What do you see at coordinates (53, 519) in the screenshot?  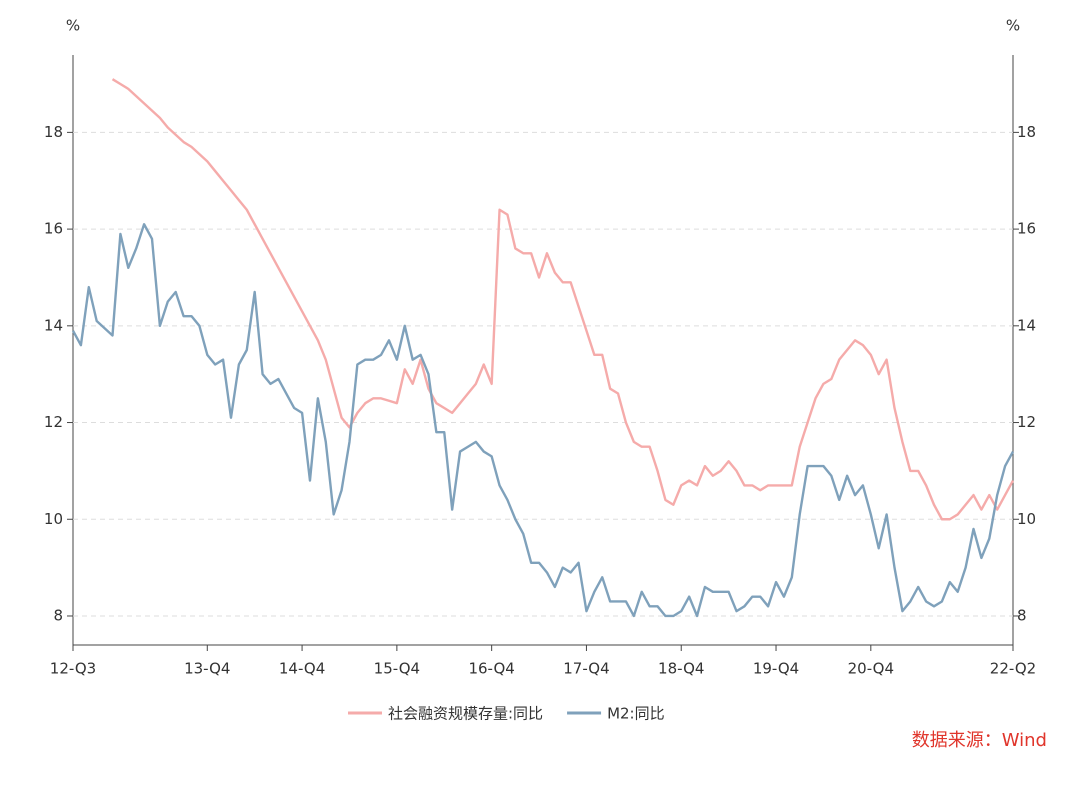 I see `y-tick-label: 10` at bounding box center [53, 519].